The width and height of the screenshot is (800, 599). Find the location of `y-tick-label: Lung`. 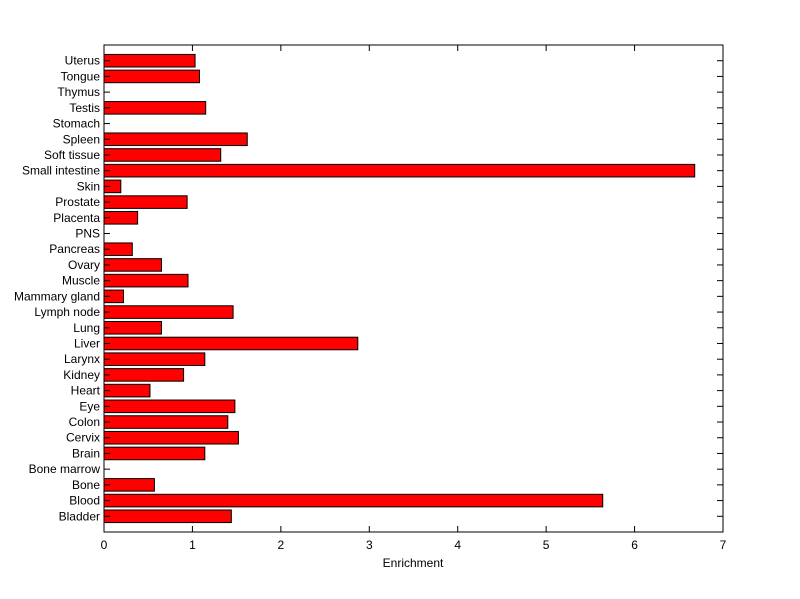

y-tick-label: Lung is located at coordinates (86, 328).